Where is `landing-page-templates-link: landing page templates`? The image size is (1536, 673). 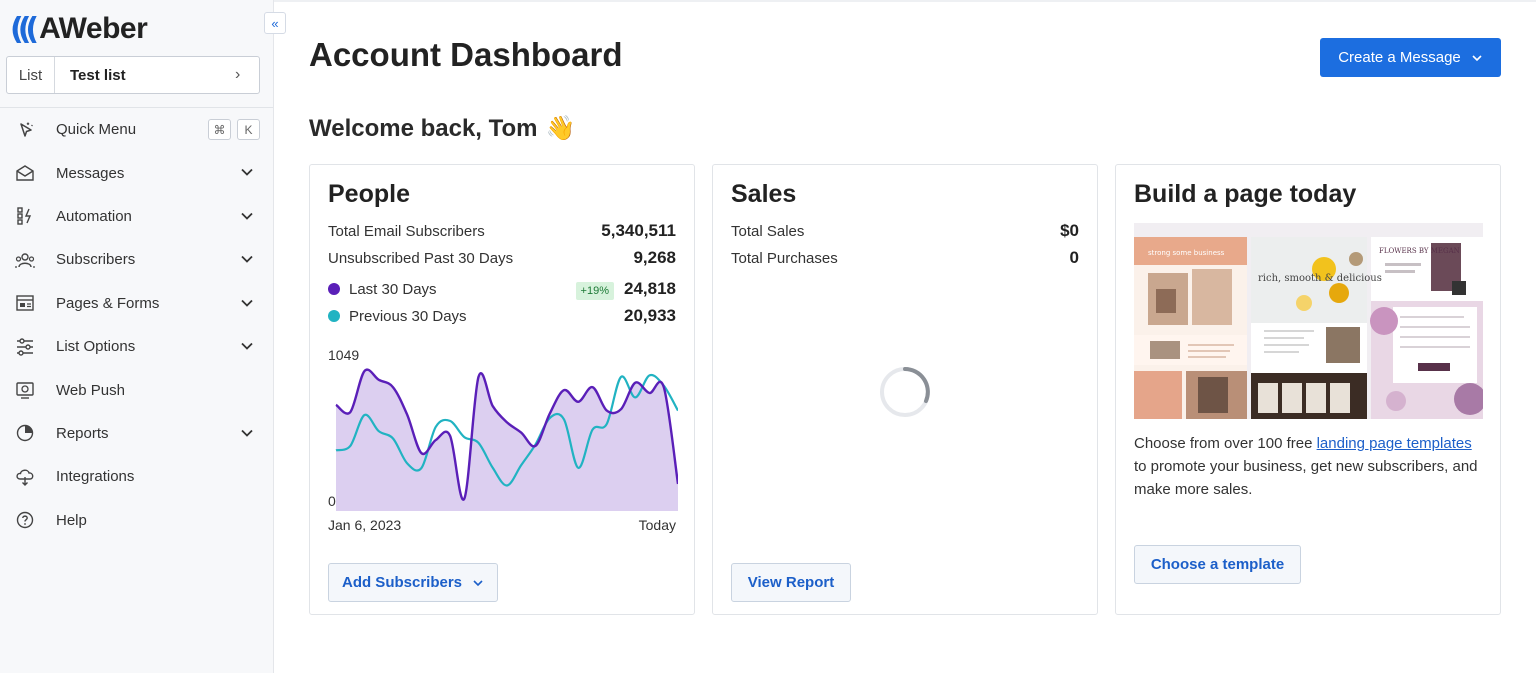 landing-page-templates-link: landing page templates is located at coordinates (1394, 443).